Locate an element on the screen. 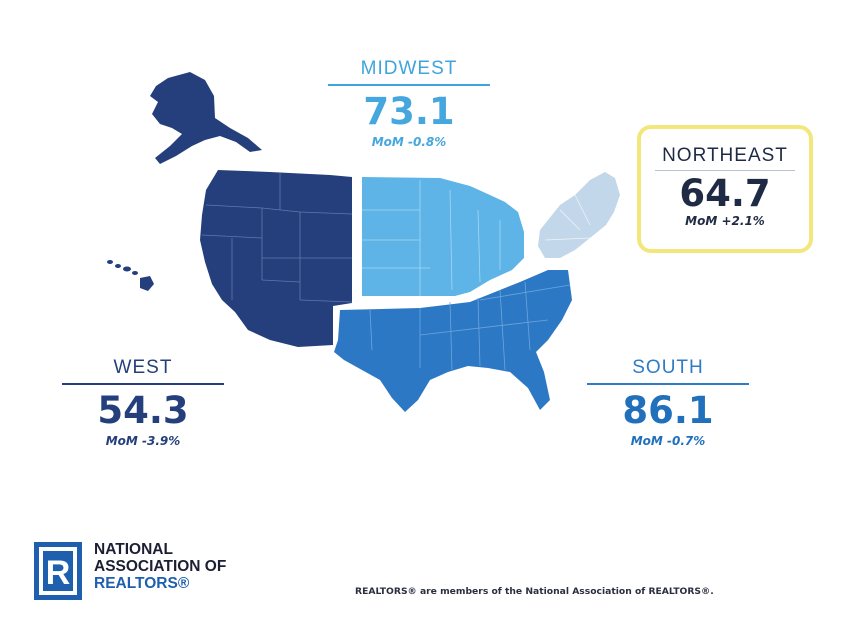 Image resolution: width=844 pixels, height=619 pixels. midwest-region-shape is located at coordinates (443, 236).